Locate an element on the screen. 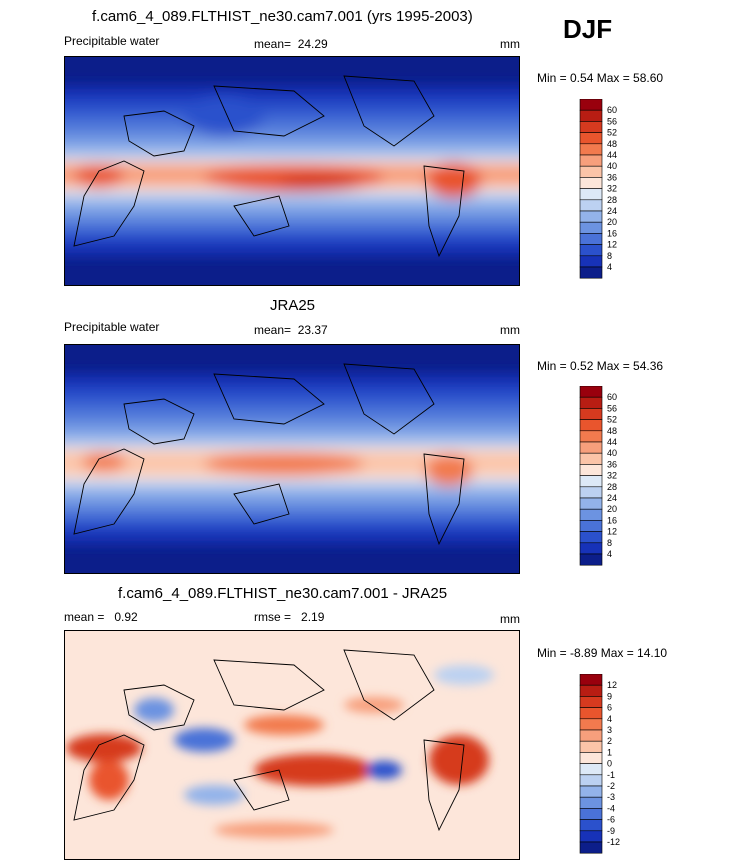  panel1-colorbar-label: 24 is located at coordinates (612, 211).